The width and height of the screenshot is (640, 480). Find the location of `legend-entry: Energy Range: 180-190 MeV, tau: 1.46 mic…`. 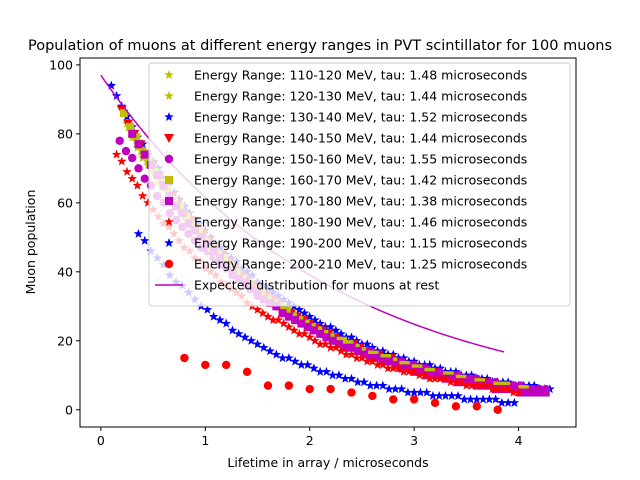

legend-entry: Energy Range: 180-190 MeV, tau: 1.46 mic… is located at coordinates (345, 222).